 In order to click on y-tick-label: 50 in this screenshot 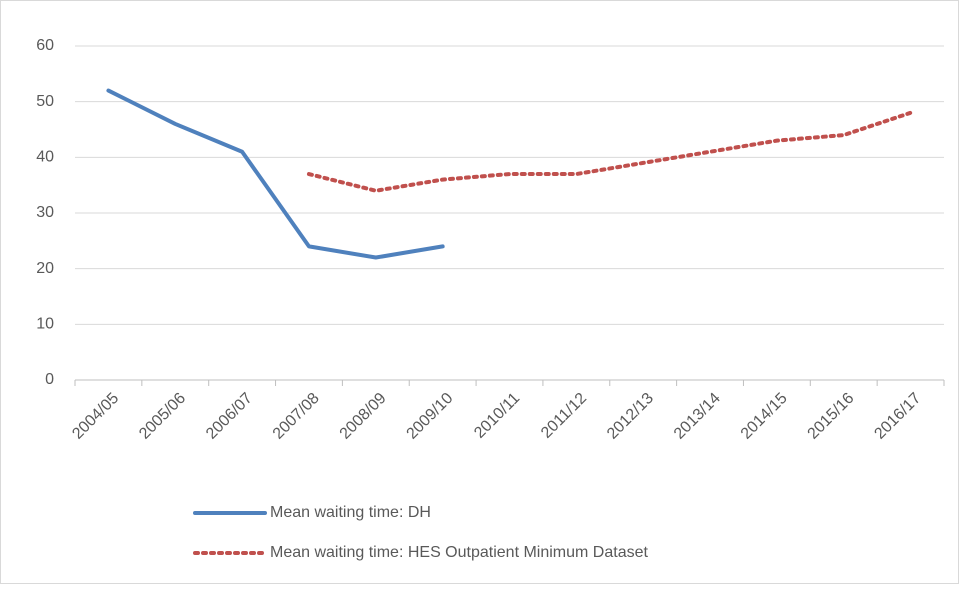, I will do `click(45, 101)`.